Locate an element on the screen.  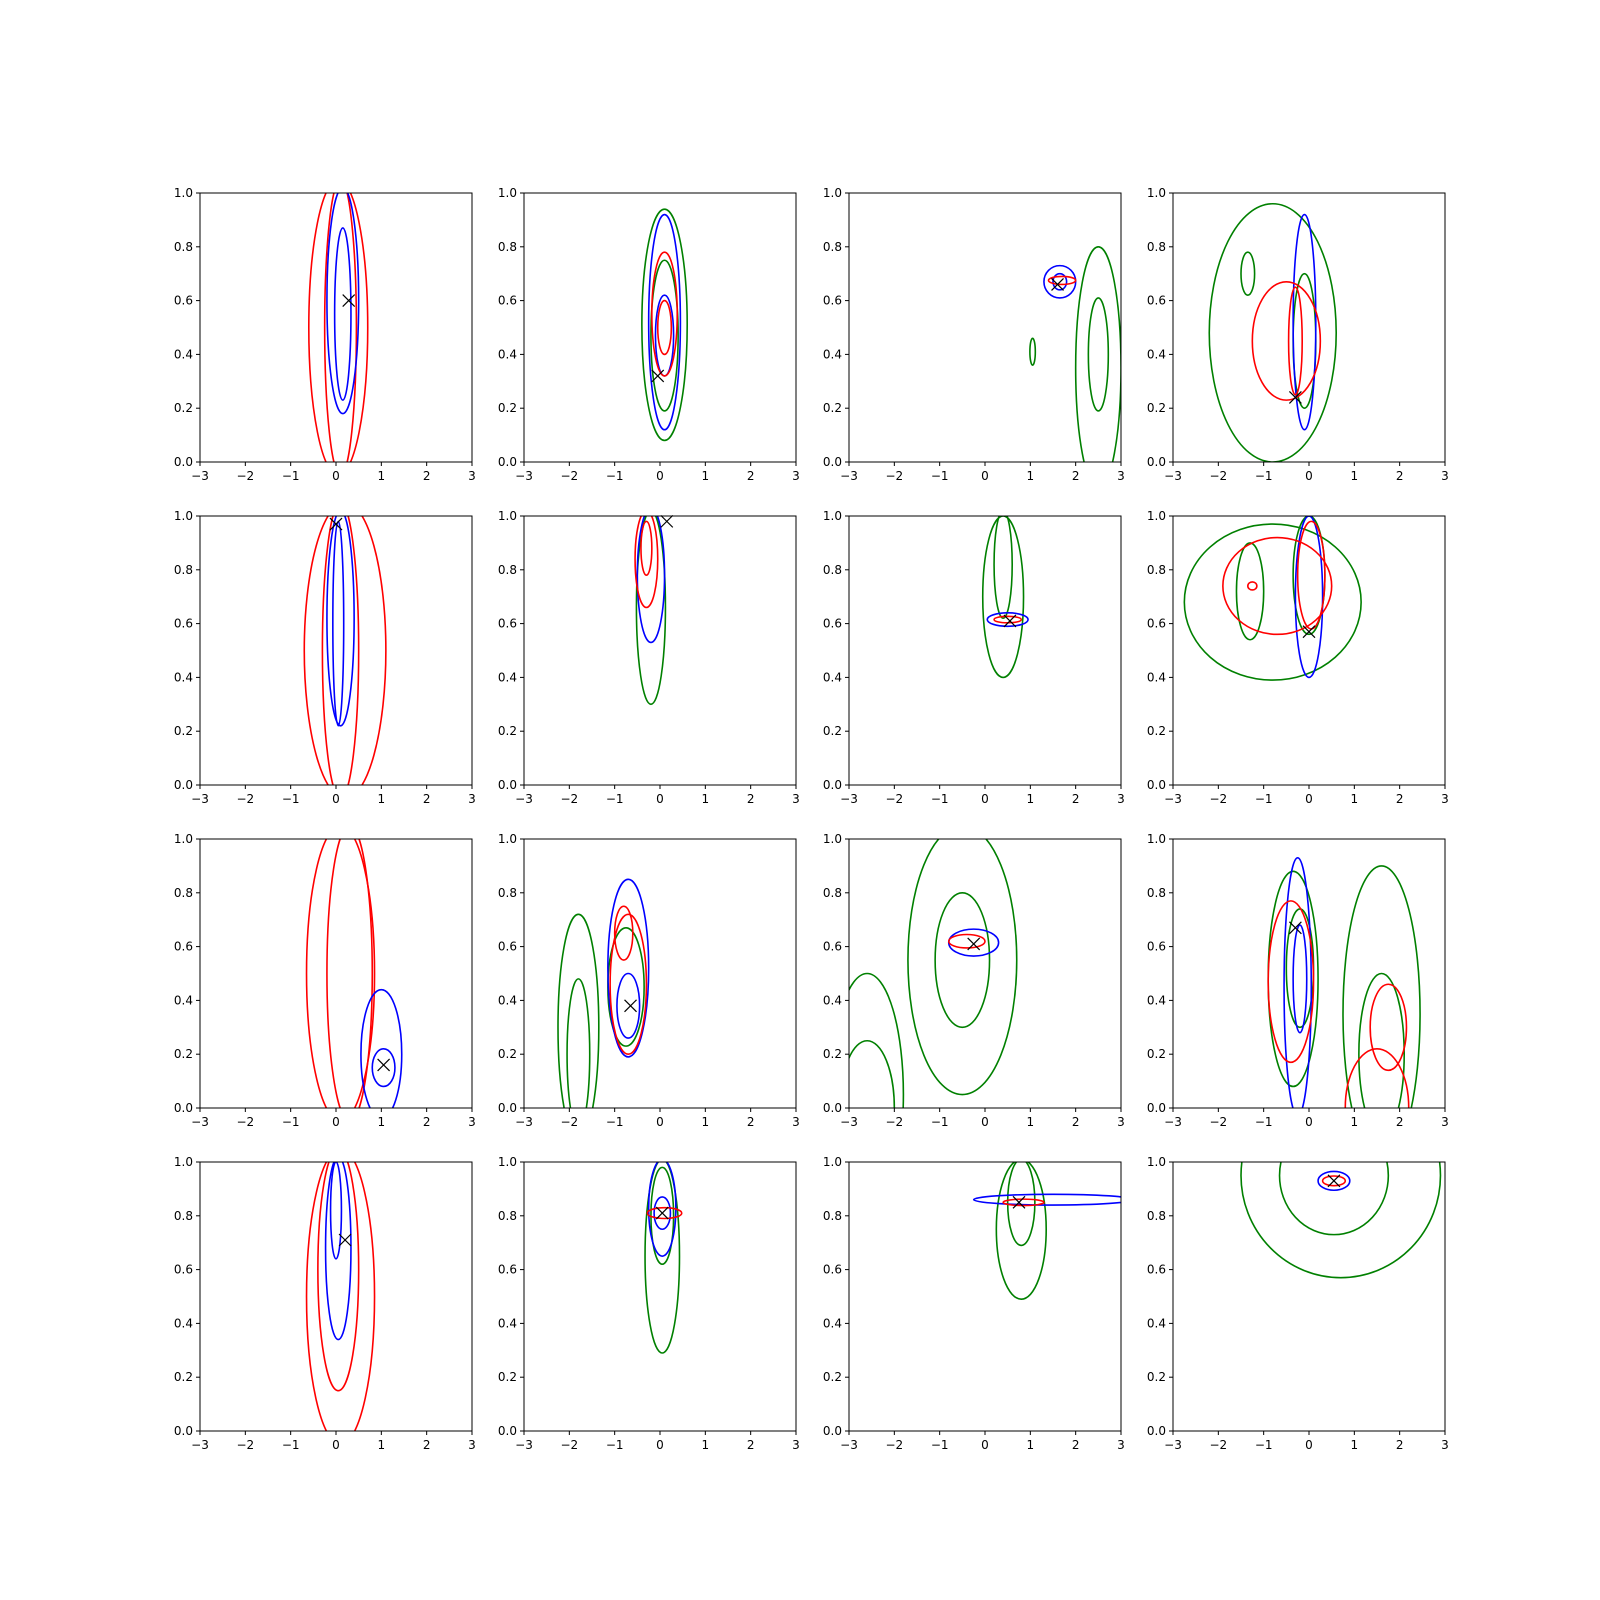
subplot-r1c2: −3 −2 −1 0 1 2 3 0.0 0.2 0.4 0.6 0.8 1.0 is located at coordinates (649, 334).